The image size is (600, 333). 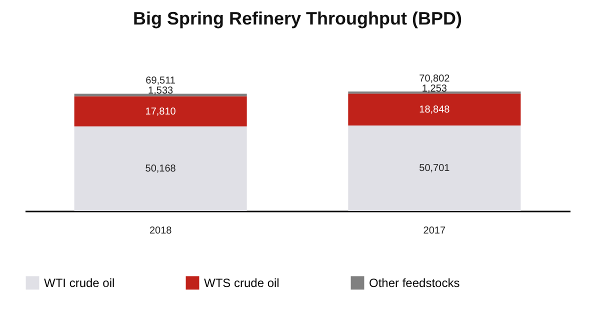 What do you see at coordinates (434, 231) in the screenshot?
I see `x-tick-label: 2017` at bounding box center [434, 231].